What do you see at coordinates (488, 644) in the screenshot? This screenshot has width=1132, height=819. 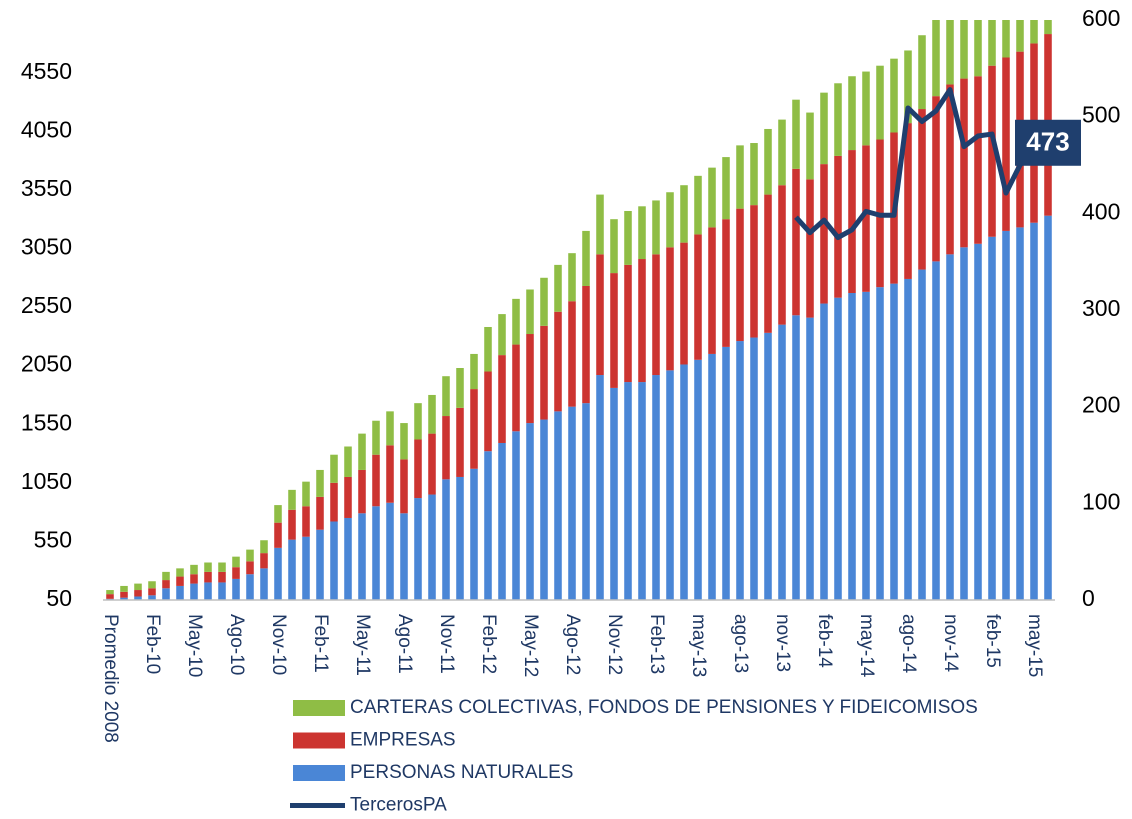 I see `x-tick-label: Feb-12` at bounding box center [488, 644].